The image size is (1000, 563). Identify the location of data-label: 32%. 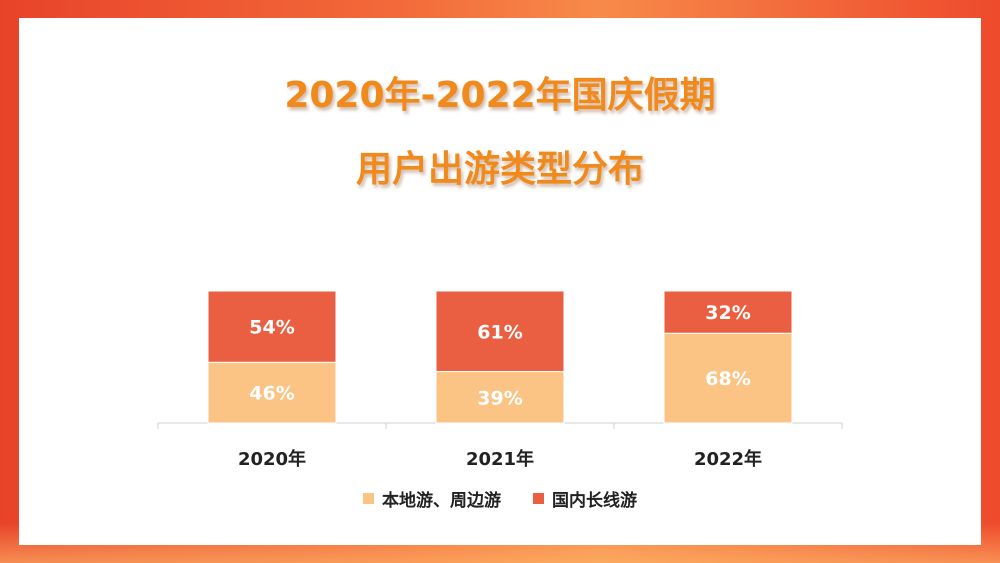
(727, 313).